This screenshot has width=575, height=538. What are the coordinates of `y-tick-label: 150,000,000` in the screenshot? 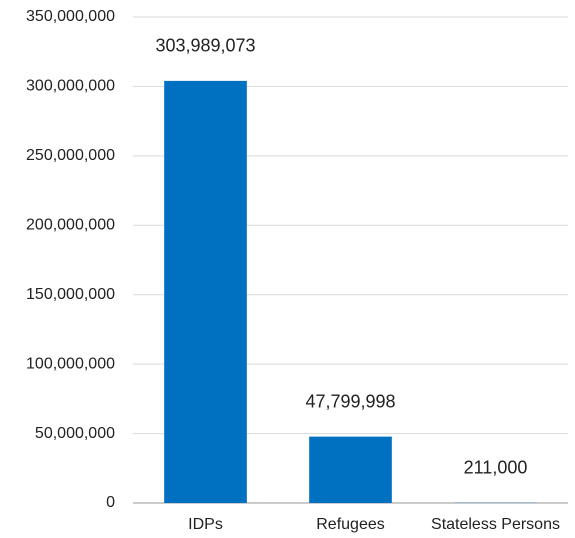 It's located at (70, 294).